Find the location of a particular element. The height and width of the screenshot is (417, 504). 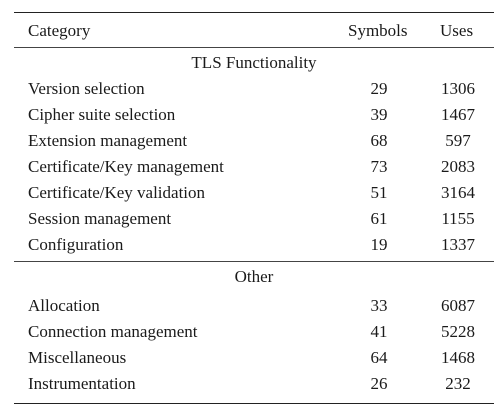

row-category: Cipher suite selection is located at coordinates (102, 114).